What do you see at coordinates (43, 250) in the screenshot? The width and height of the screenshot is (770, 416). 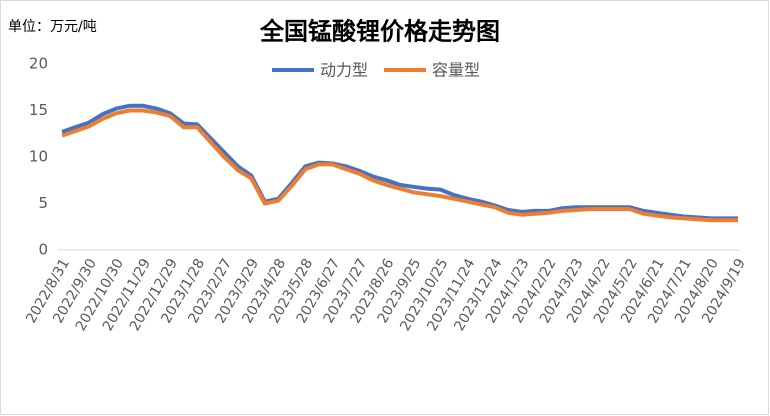 I see `y-tick-label: 0` at bounding box center [43, 250].